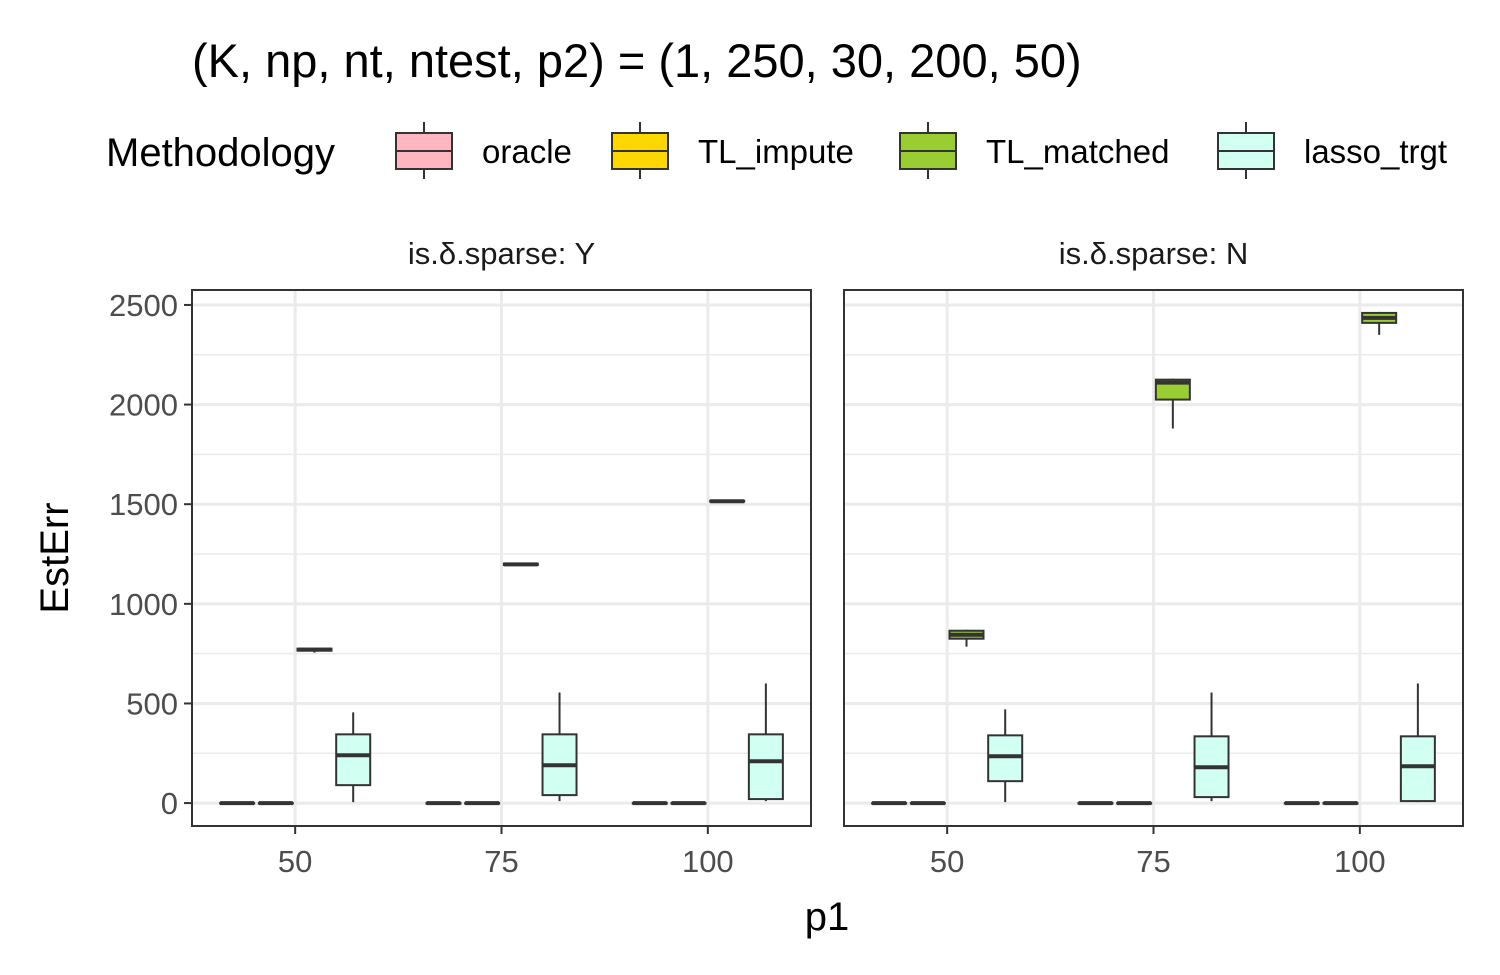 Image resolution: width=1500 pixels, height=975 pixels. I want to click on legend-item-TL_matched: TL_matched, so click(1034, 150).